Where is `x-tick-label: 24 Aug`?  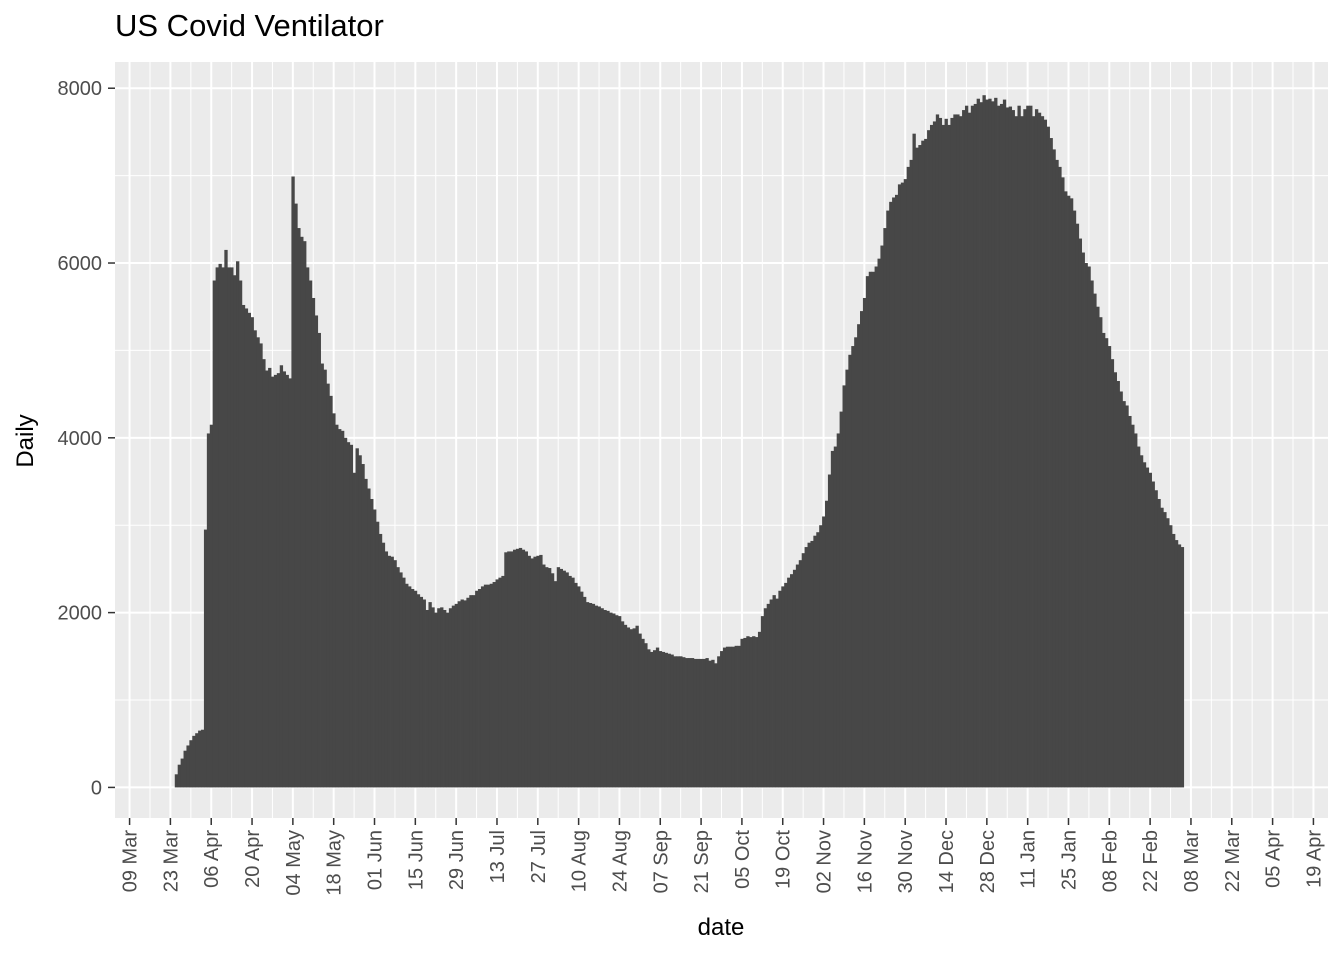 x-tick-label: 24 Aug is located at coordinates (620, 861).